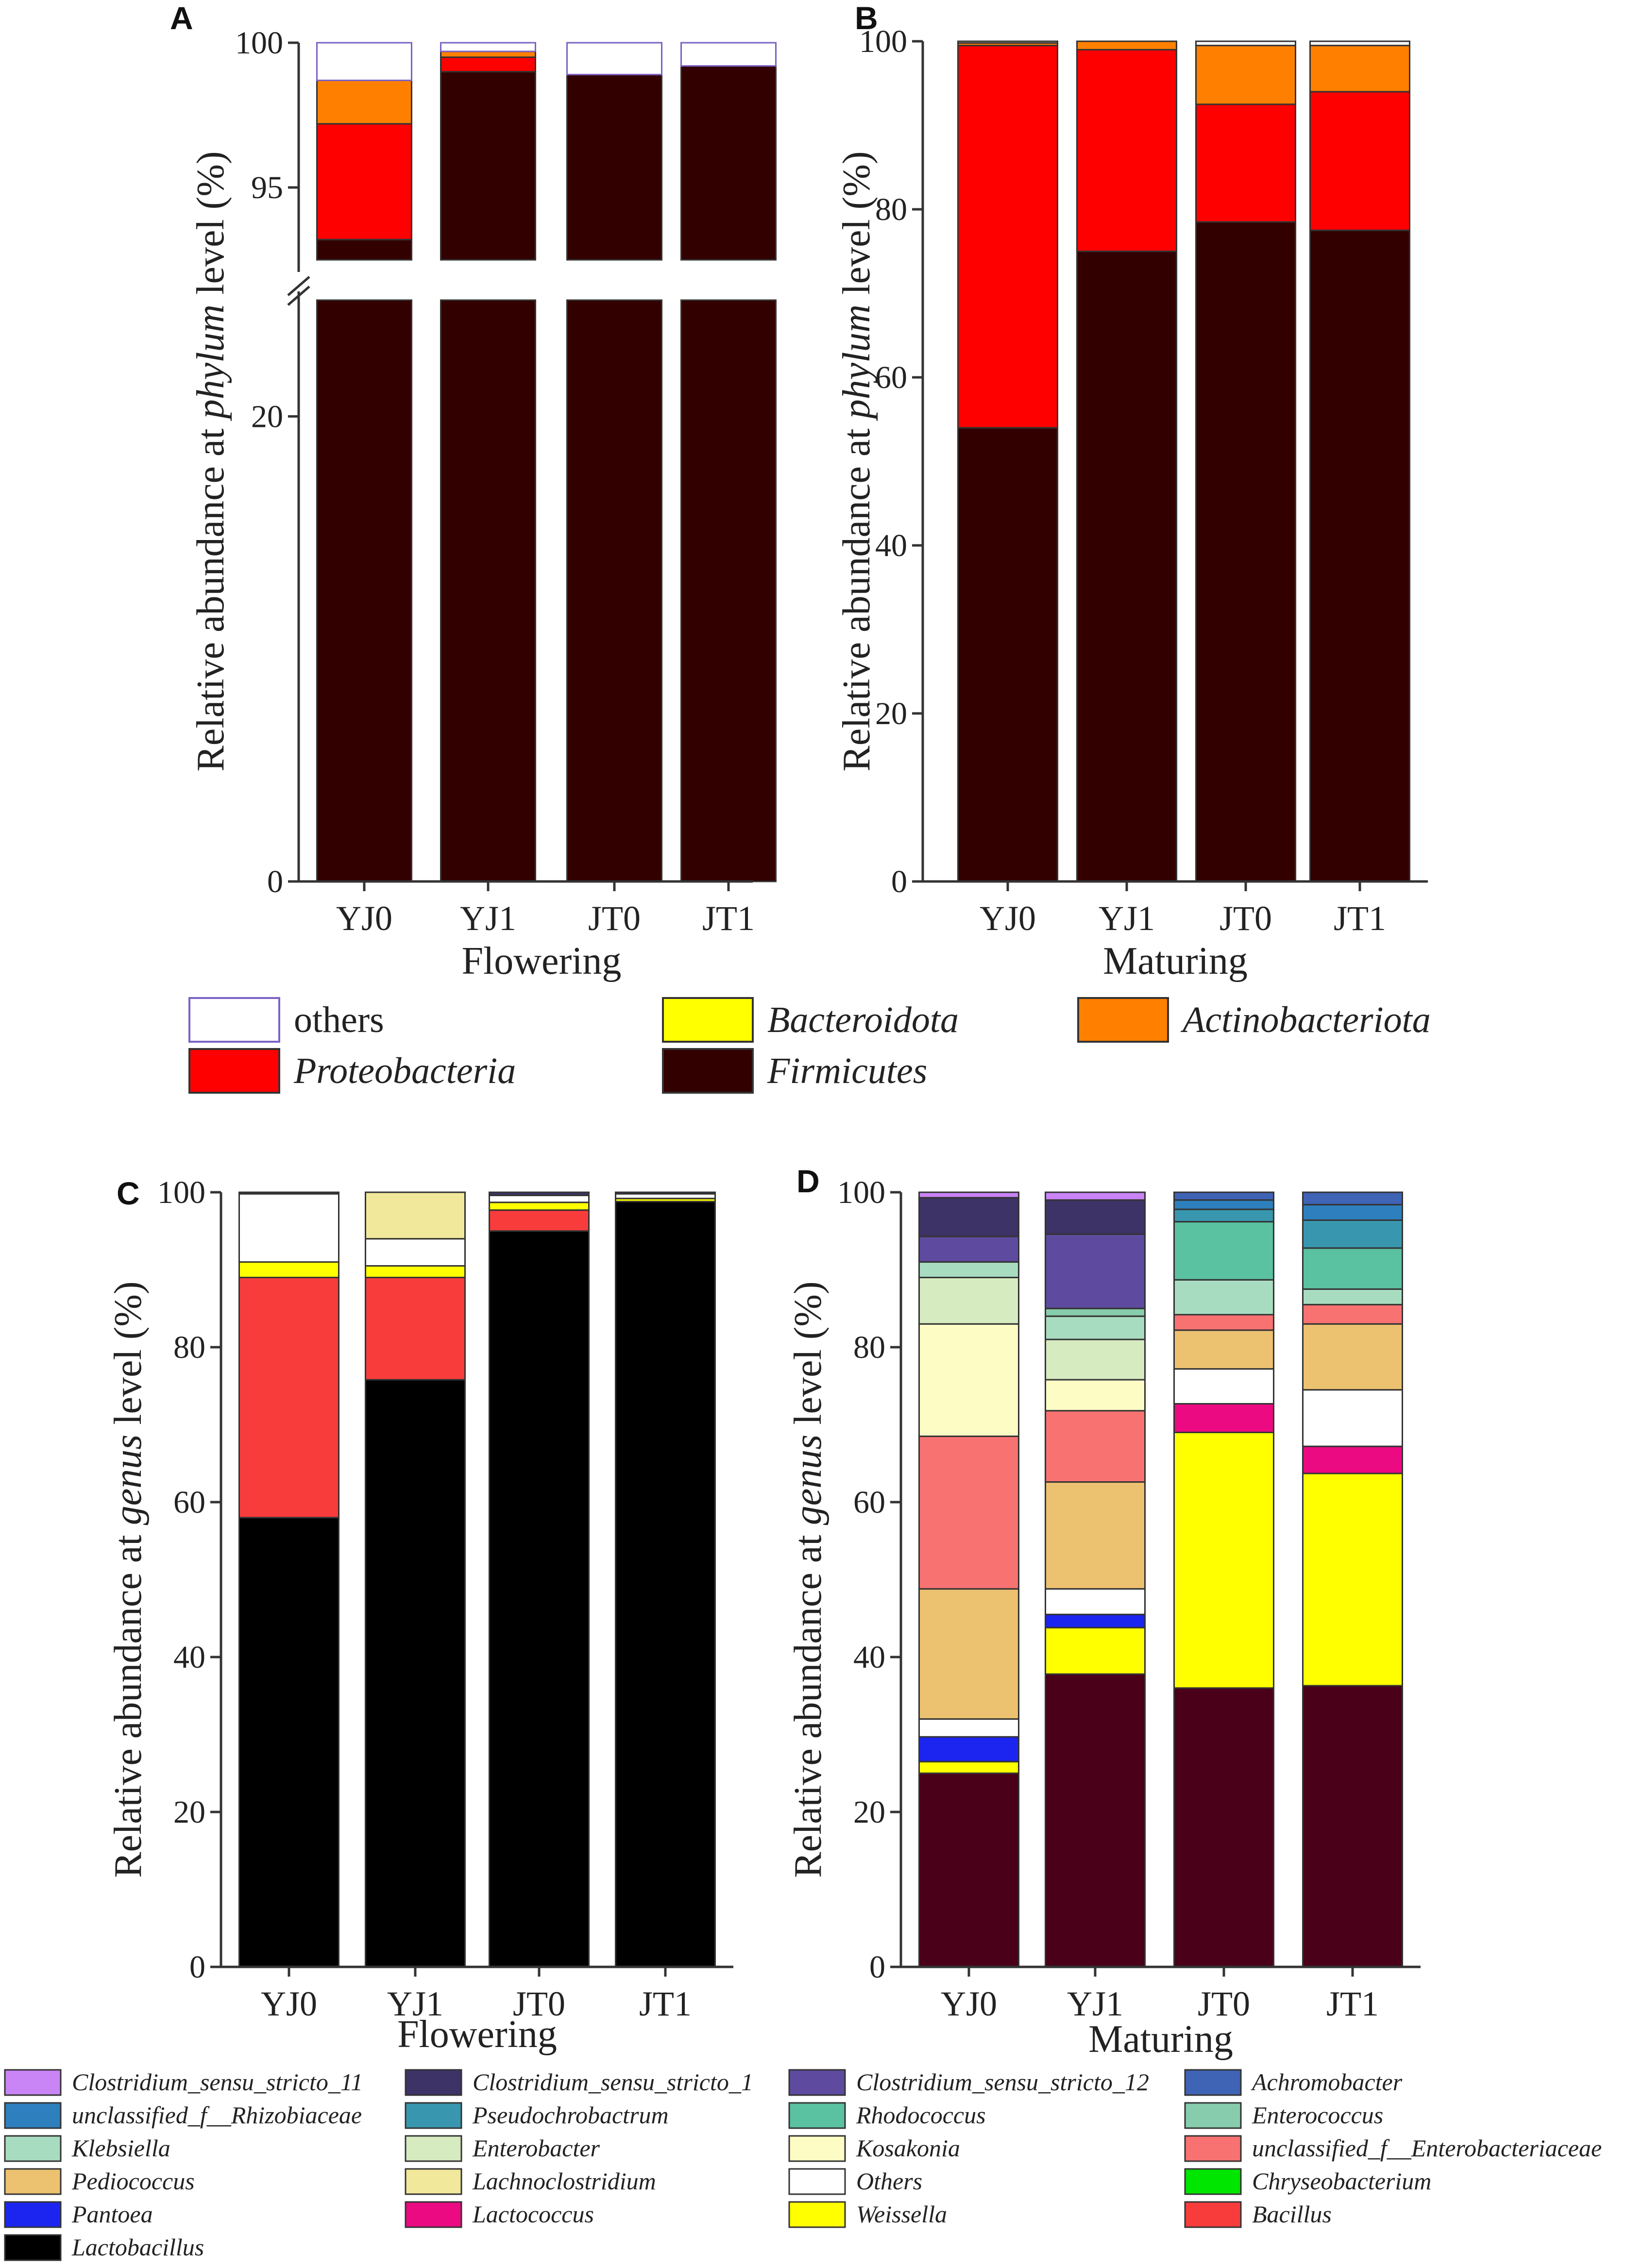 This screenshot has height=2268, width=1643. Describe the element at coordinates (112, 2214) in the screenshot. I see `legend-label-pantoea: Pantoea` at that location.